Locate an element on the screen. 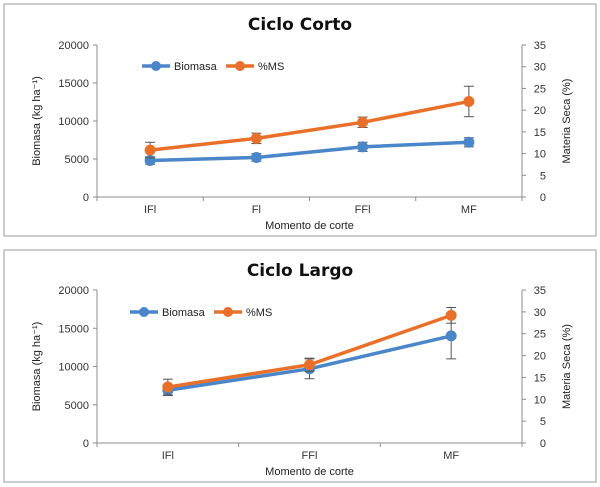  x-tick-label: Fl is located at coordinates (256, 210).